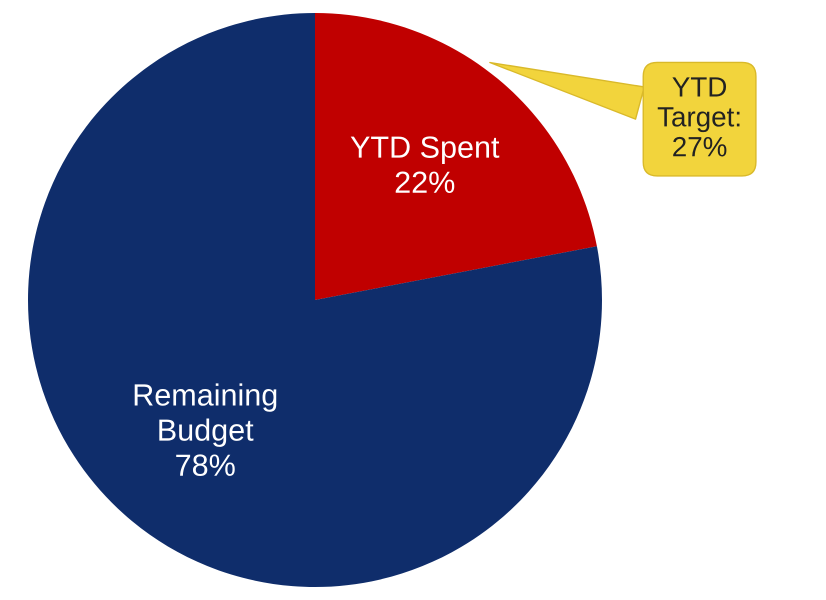  I want to click on text: YTD Target: 27%, so click(699, 116).